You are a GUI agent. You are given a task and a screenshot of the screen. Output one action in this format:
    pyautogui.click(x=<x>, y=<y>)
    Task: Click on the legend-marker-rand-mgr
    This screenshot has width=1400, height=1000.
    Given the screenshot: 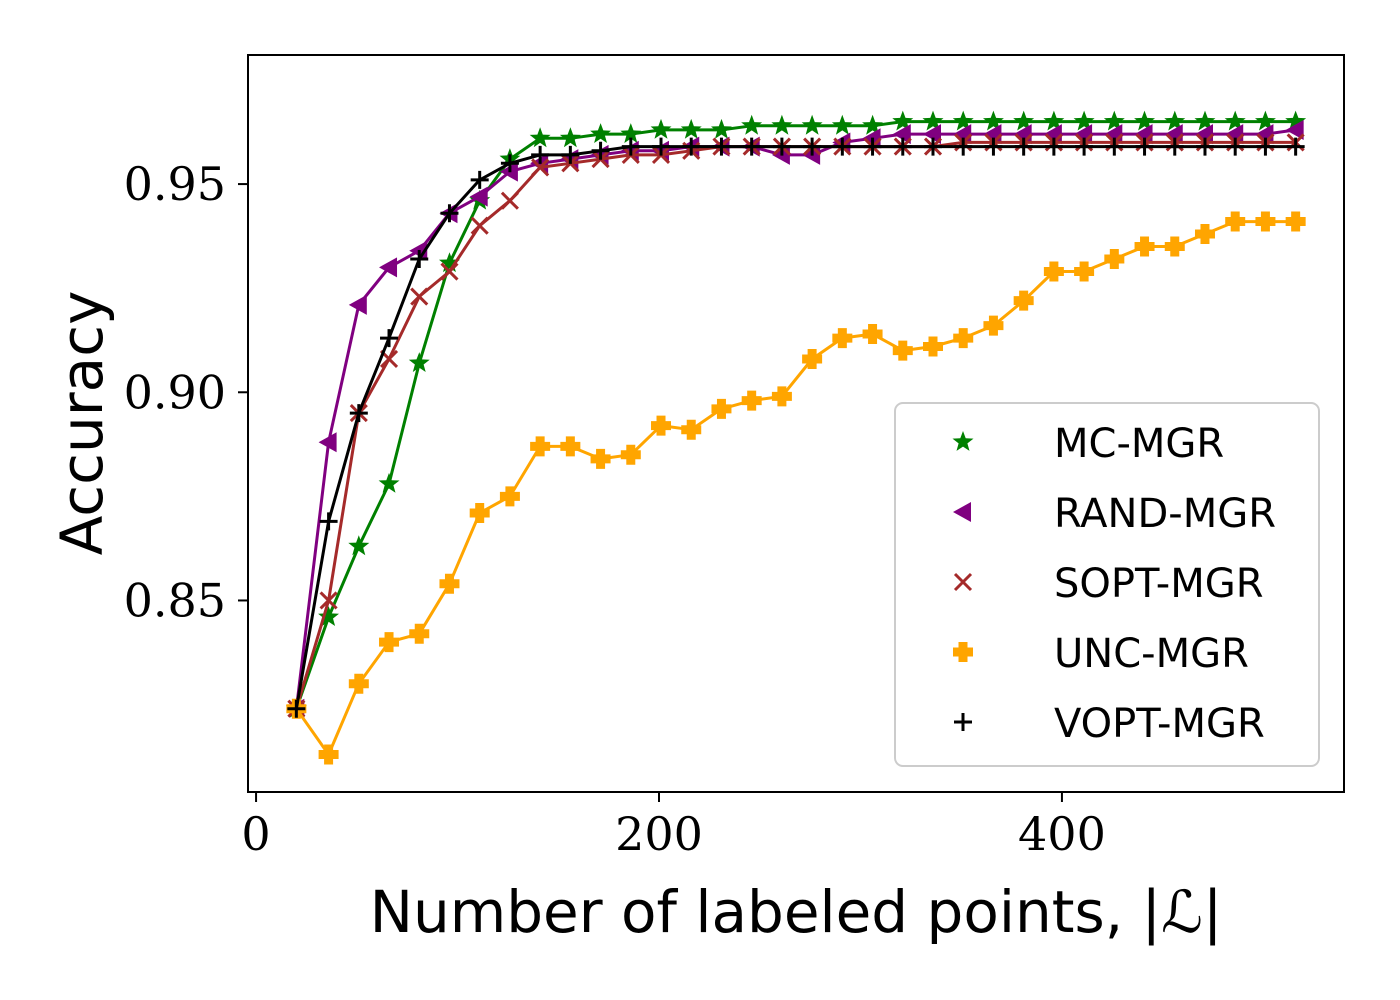 What is the action you would take?
    pyautogui.click(x=962, y=512)
    